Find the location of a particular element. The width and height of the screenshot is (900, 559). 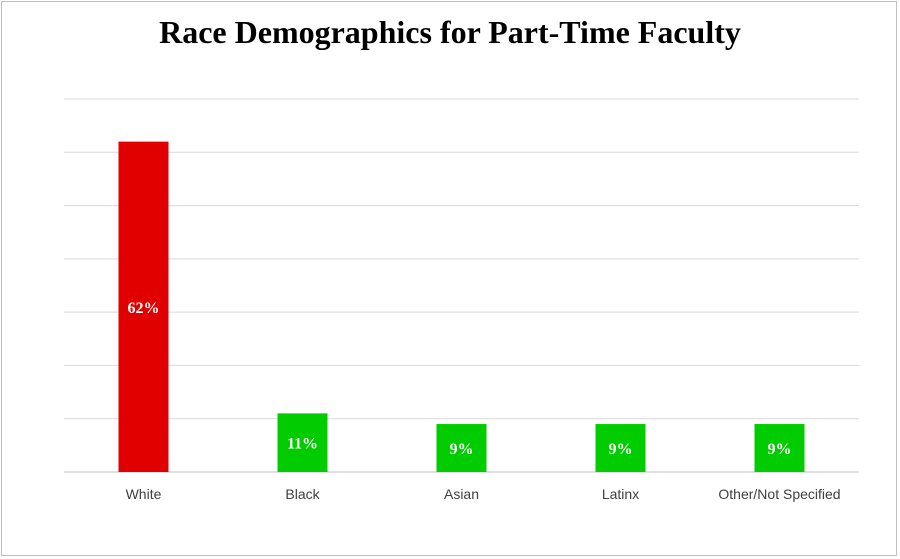

bar-asian is located at coordinates (461, 448).